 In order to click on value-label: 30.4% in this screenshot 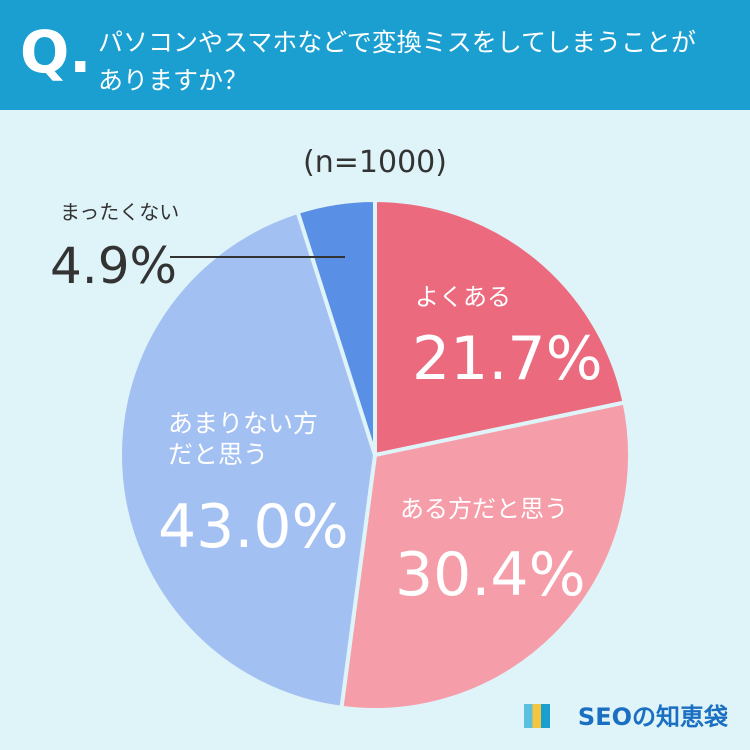, I will do `click(490, 575)`.